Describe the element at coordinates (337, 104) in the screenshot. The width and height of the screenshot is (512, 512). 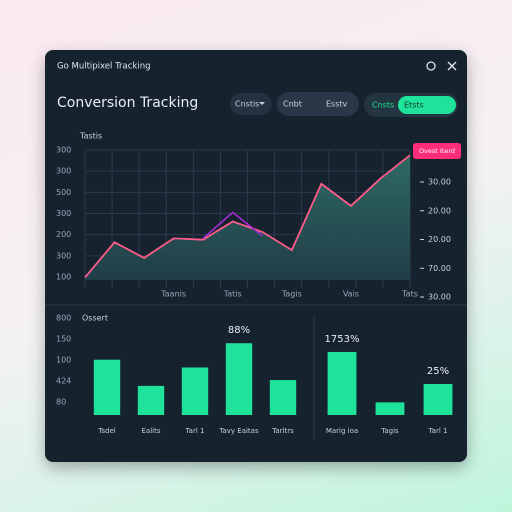
I see `segment-option: Esstv` at that location.